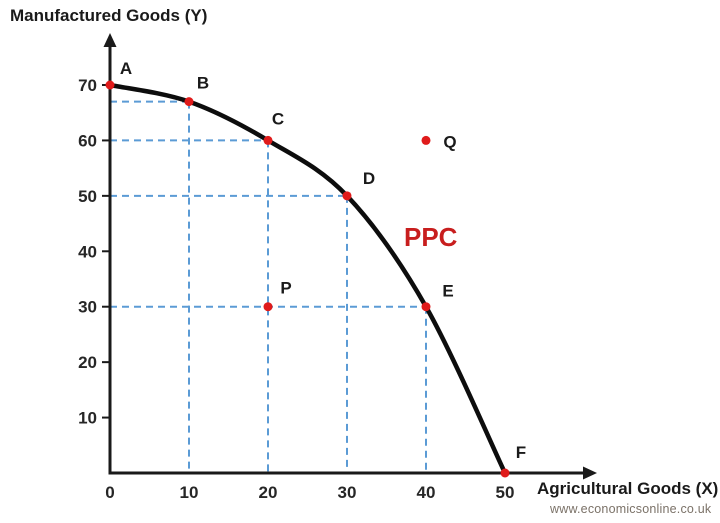 The width and height of the screenshot is (720, 523). I want to click on point-label-a: A, so click(126, 68).